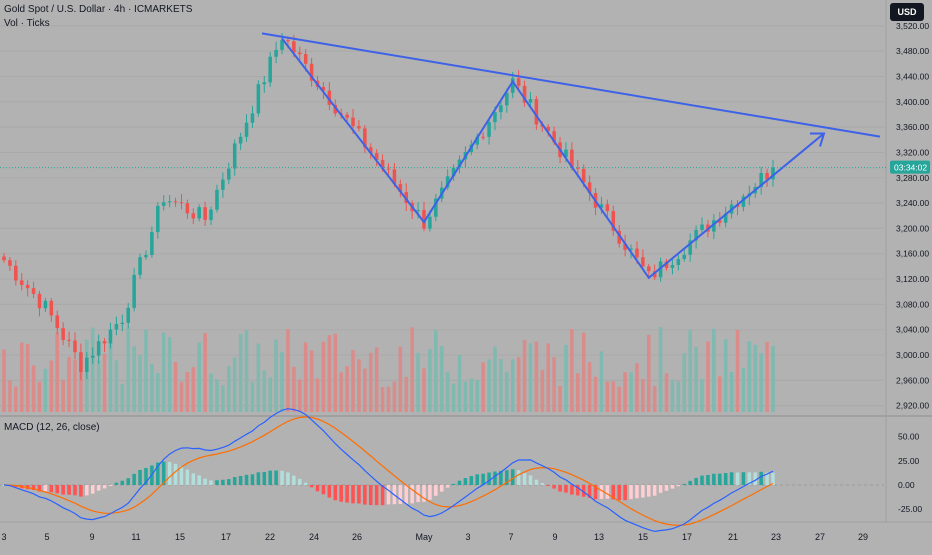  What do you see at coordinates (52, 427) in the screenshot?
I see `macd-label: MACD (12, 26, close)` at bounding box center [52, 427].